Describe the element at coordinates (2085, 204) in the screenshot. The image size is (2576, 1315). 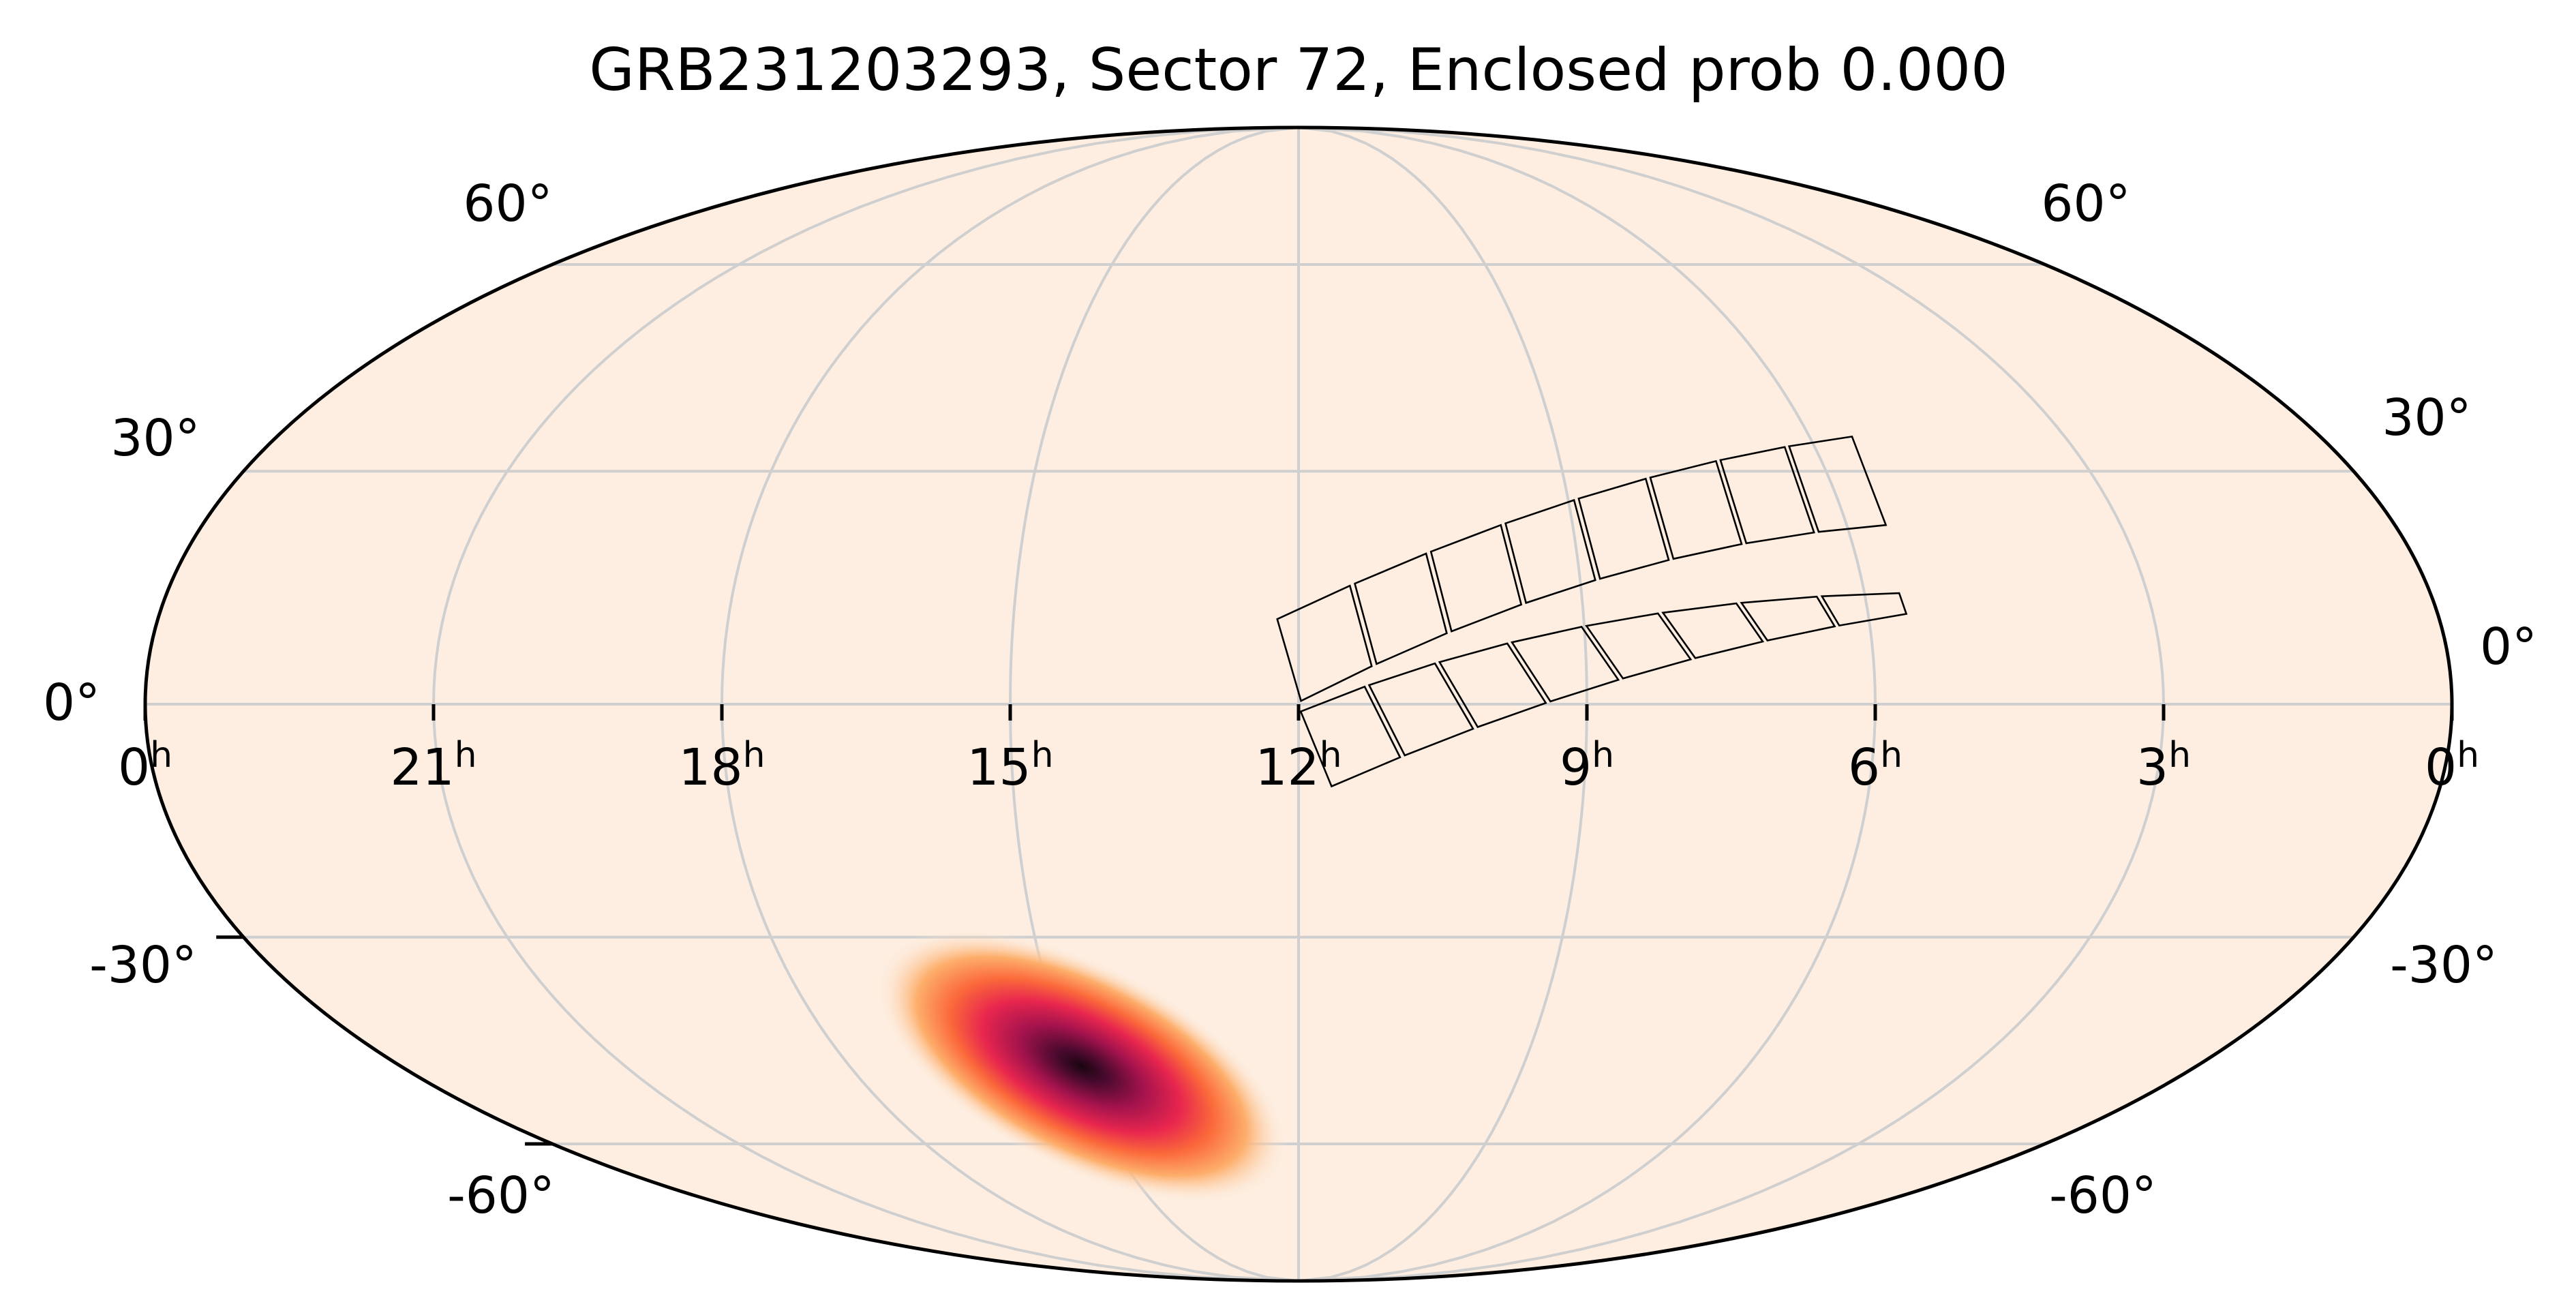
I see `dec-tick-label-right: 60°` at that location.